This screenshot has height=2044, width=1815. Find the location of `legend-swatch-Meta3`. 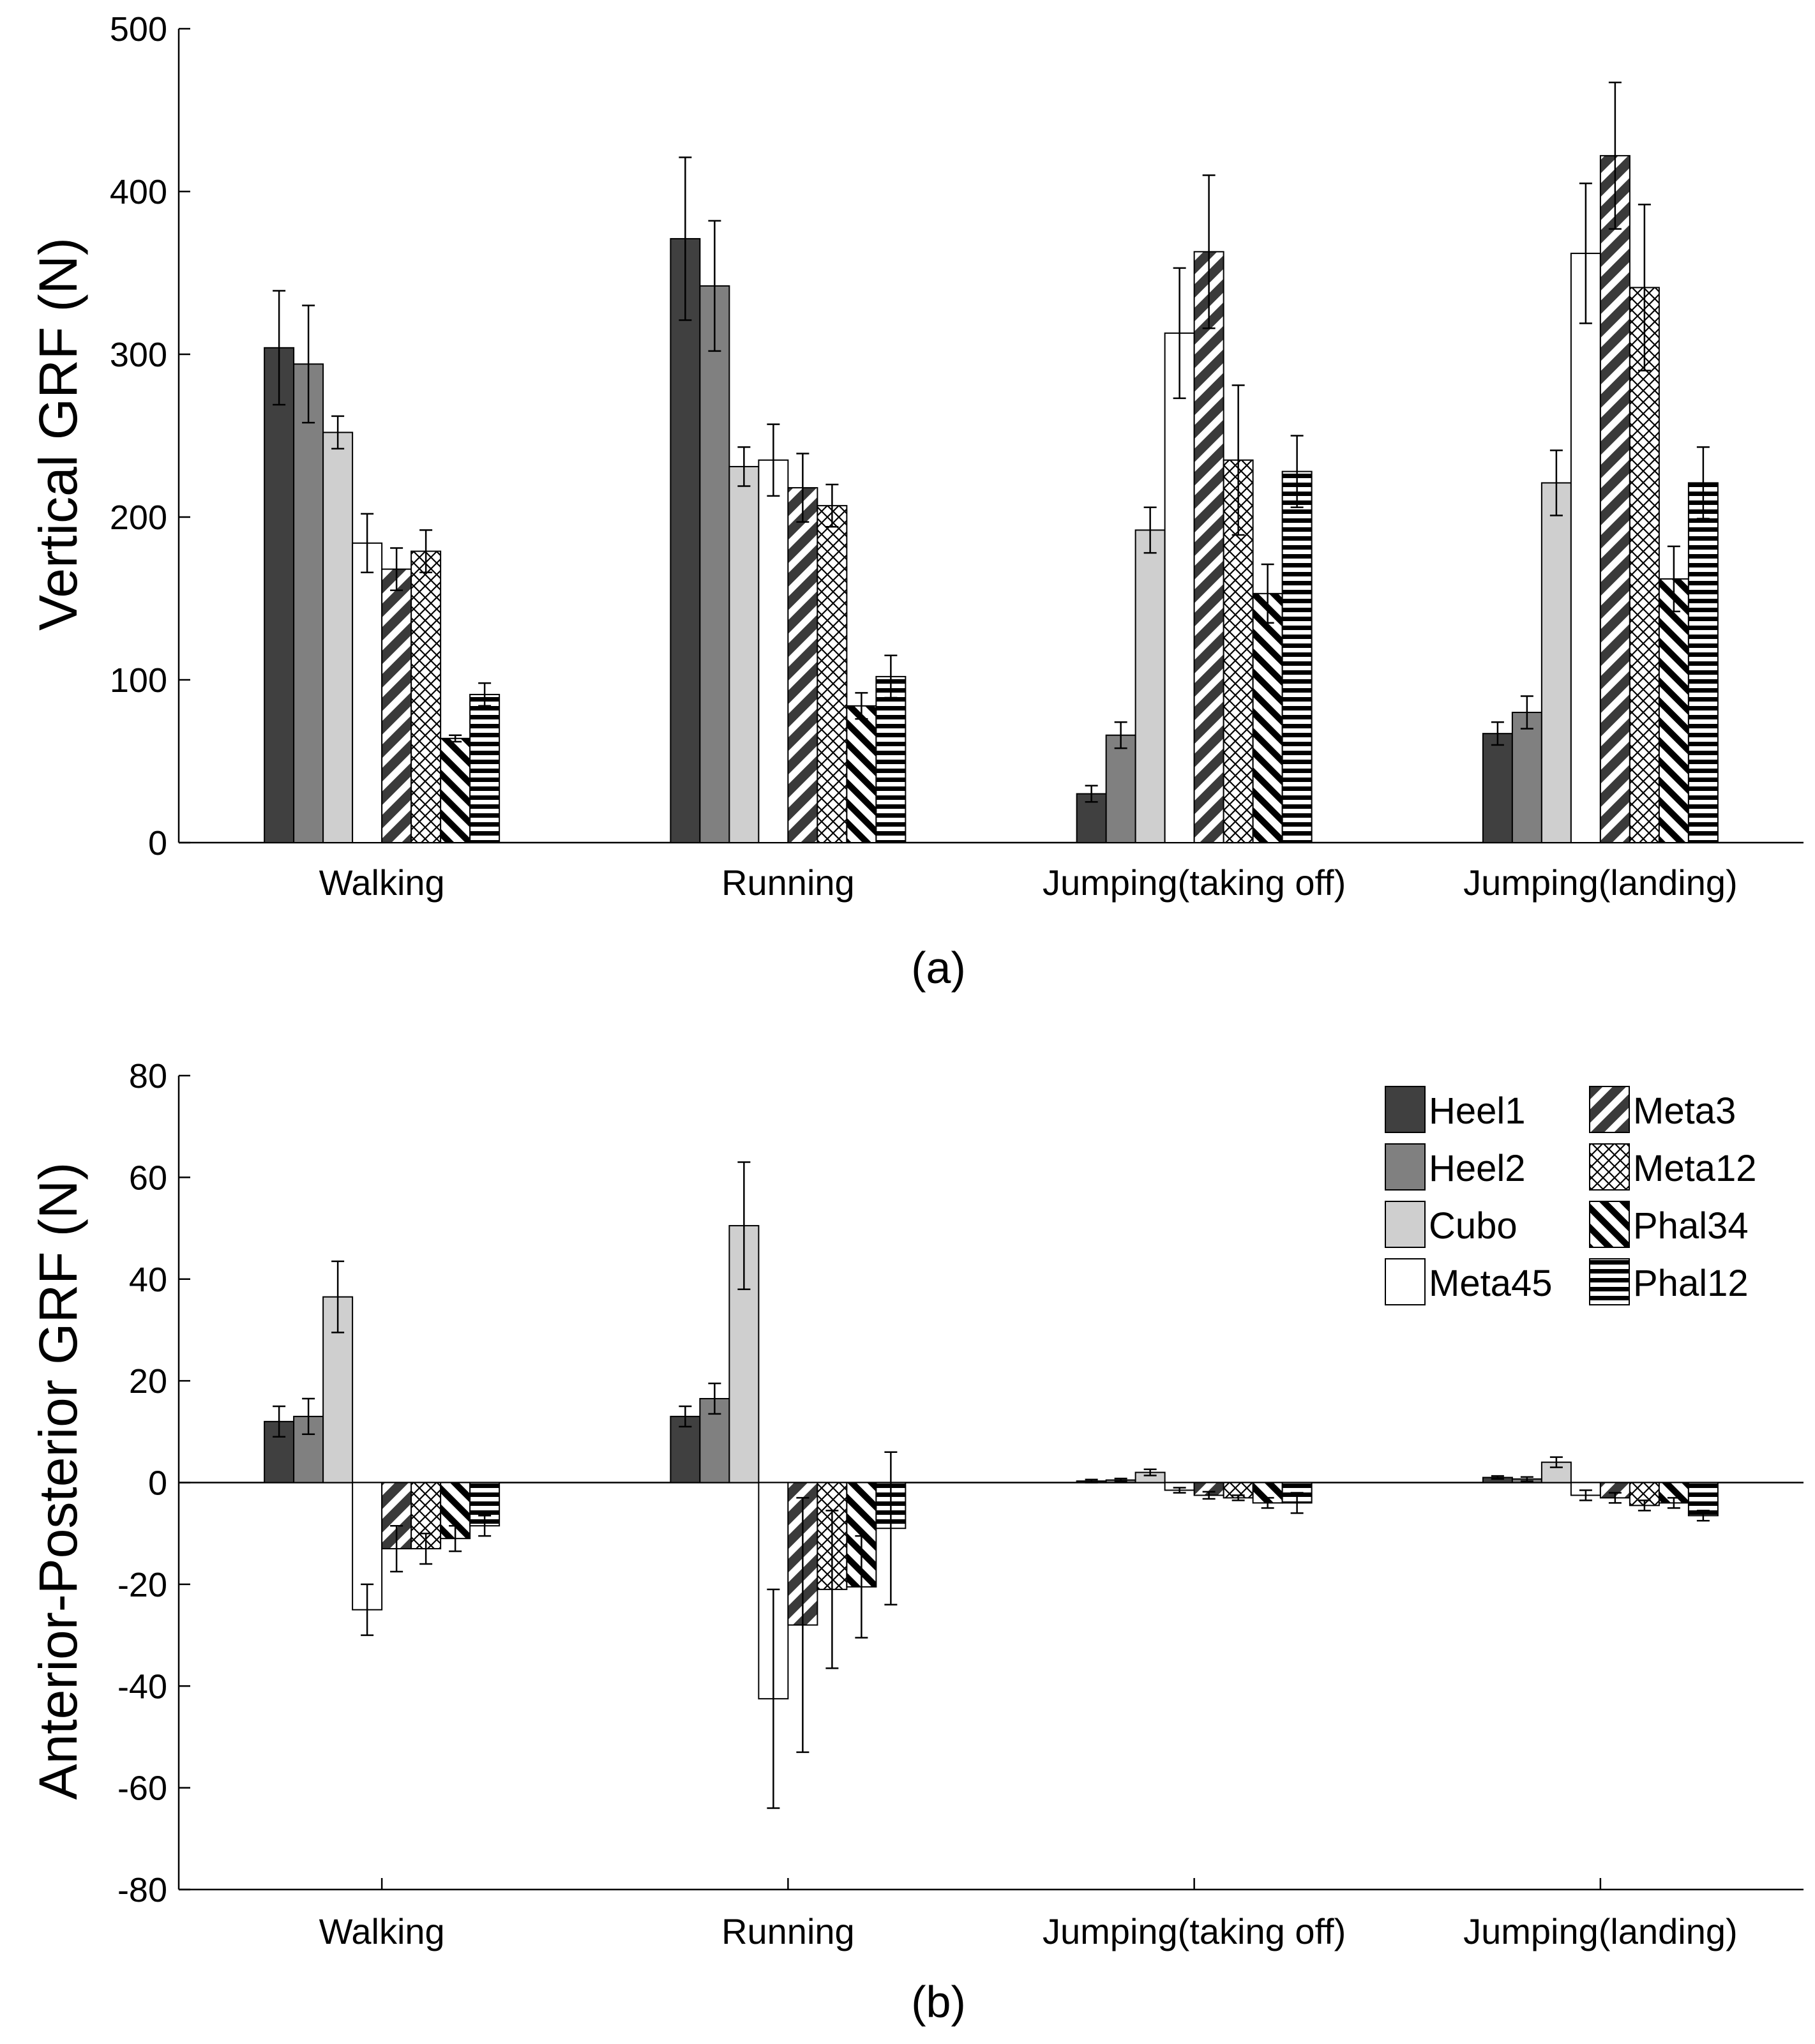

legend-swatch-Meta3 is located at coordinates (1609, 1109).